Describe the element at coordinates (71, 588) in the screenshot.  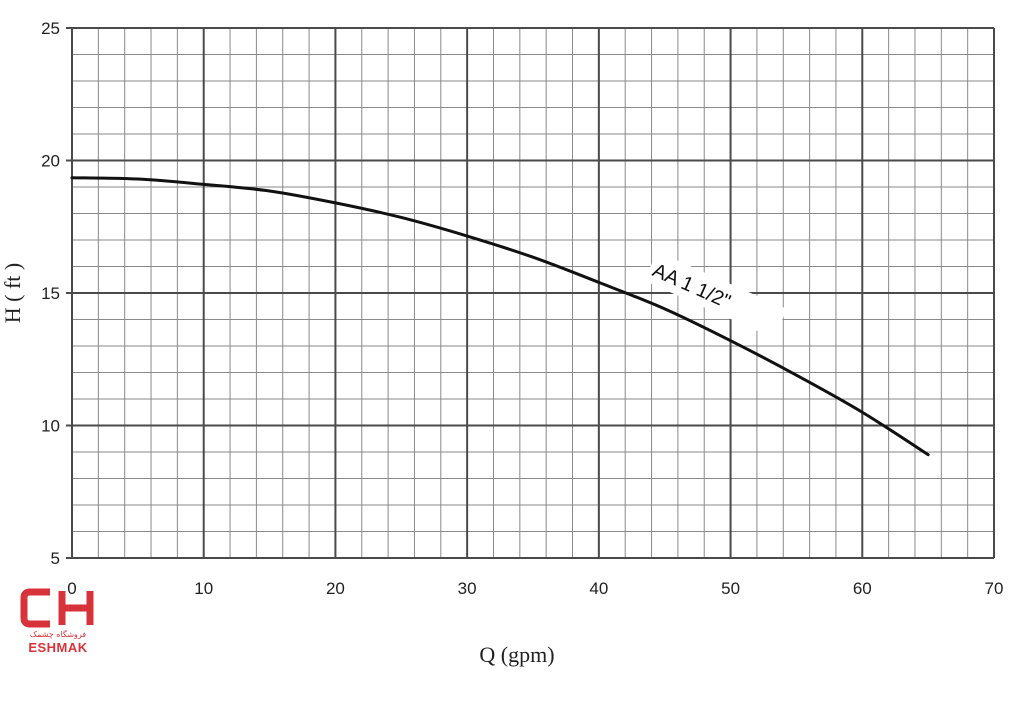
I see `x-tick-label: 0` at that location.